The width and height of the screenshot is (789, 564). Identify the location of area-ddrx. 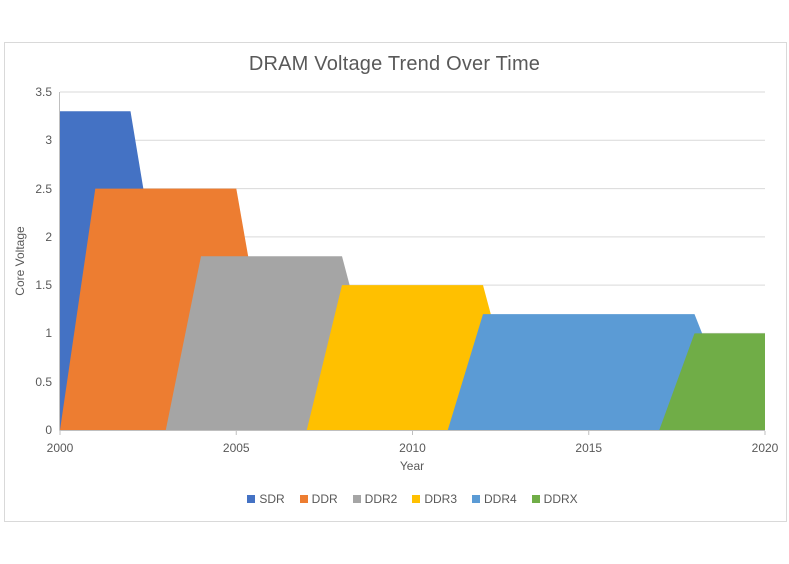
(712, 381).